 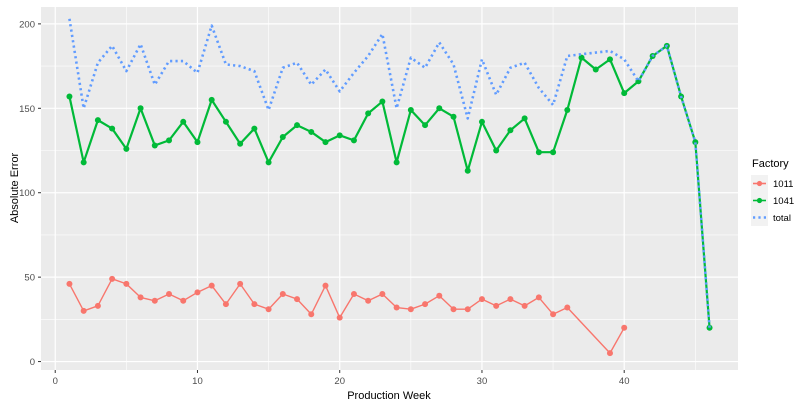 What do you see at coordinates (389, 396) in the screenshot?
I see `x-axis-title: Production Week` at bounding box center [389, 396].